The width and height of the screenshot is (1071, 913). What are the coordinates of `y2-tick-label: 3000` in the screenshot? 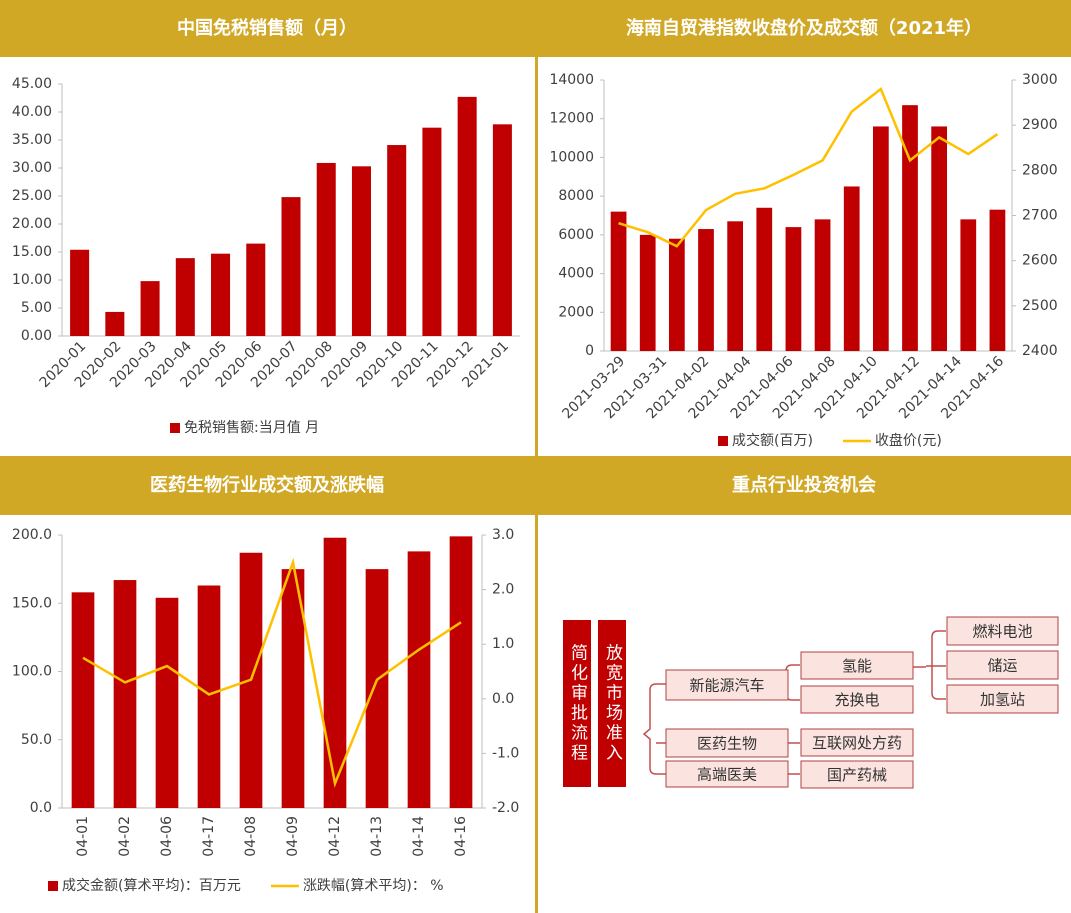 It's located at (1040, 80).